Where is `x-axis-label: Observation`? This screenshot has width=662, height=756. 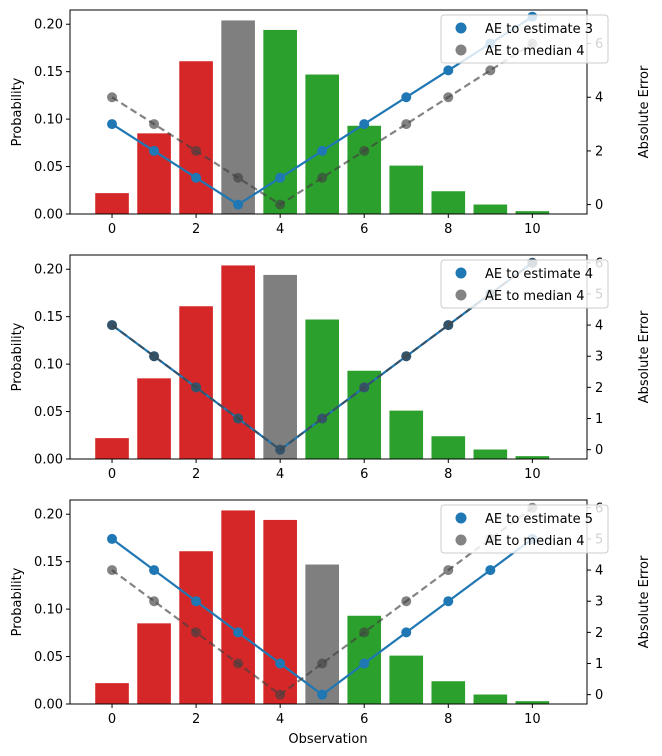 x-axis-label: Observation is located at coordinates (327, 739).